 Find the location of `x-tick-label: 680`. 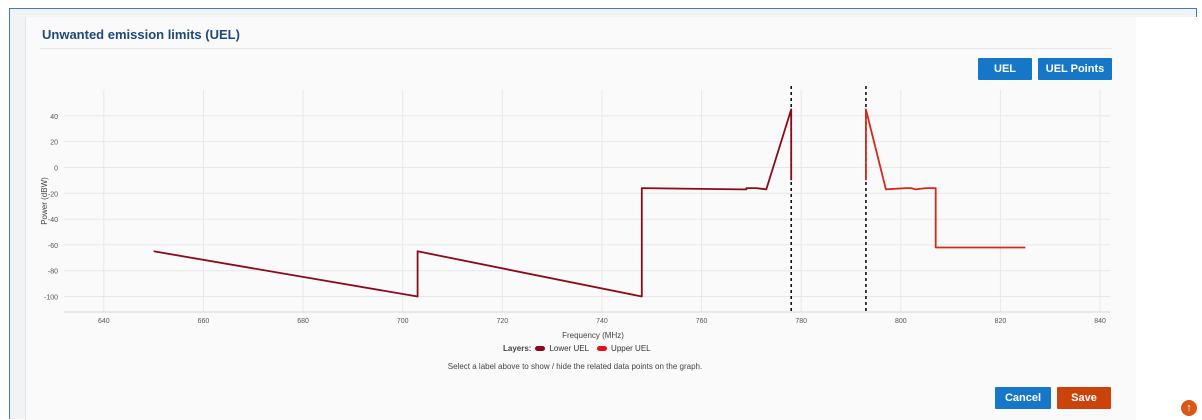

x-tick-label: 680 is located at coordinates (303, 321).